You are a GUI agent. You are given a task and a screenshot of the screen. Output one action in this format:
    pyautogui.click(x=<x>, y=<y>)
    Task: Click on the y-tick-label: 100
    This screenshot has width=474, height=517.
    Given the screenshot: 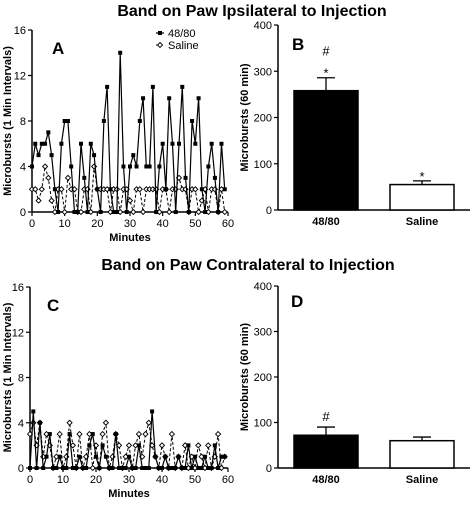 What is the action you would take?
    pyautogui.click(x=263, y=424)
    